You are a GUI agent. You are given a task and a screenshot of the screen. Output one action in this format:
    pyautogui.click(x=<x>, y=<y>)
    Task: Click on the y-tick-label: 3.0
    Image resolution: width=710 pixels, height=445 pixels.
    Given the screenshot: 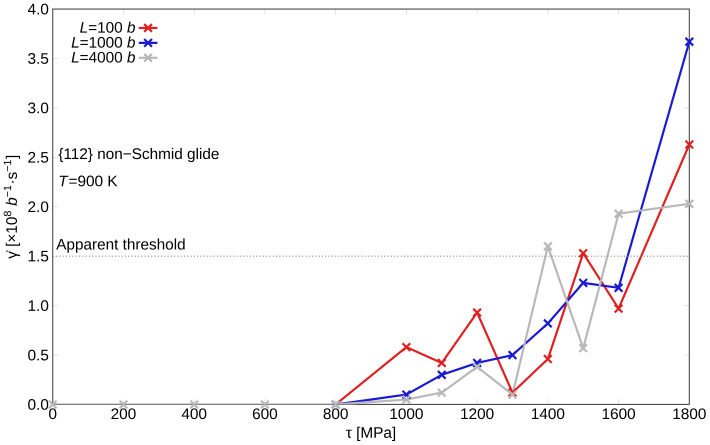 What is the action you would take?
    pyautogui.click(x=38, y=108)
    